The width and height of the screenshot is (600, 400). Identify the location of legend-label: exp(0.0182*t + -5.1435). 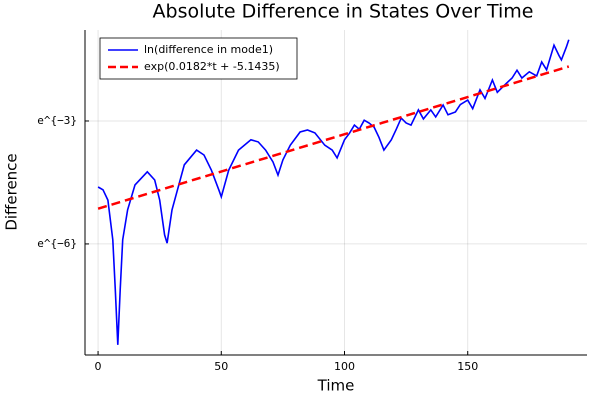
(212, 66).